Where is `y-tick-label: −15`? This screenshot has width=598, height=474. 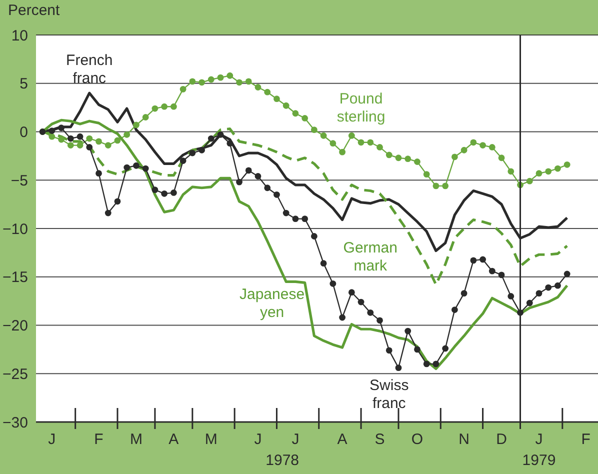 y-tick-label: −15 is located at coordinates (15, 277).